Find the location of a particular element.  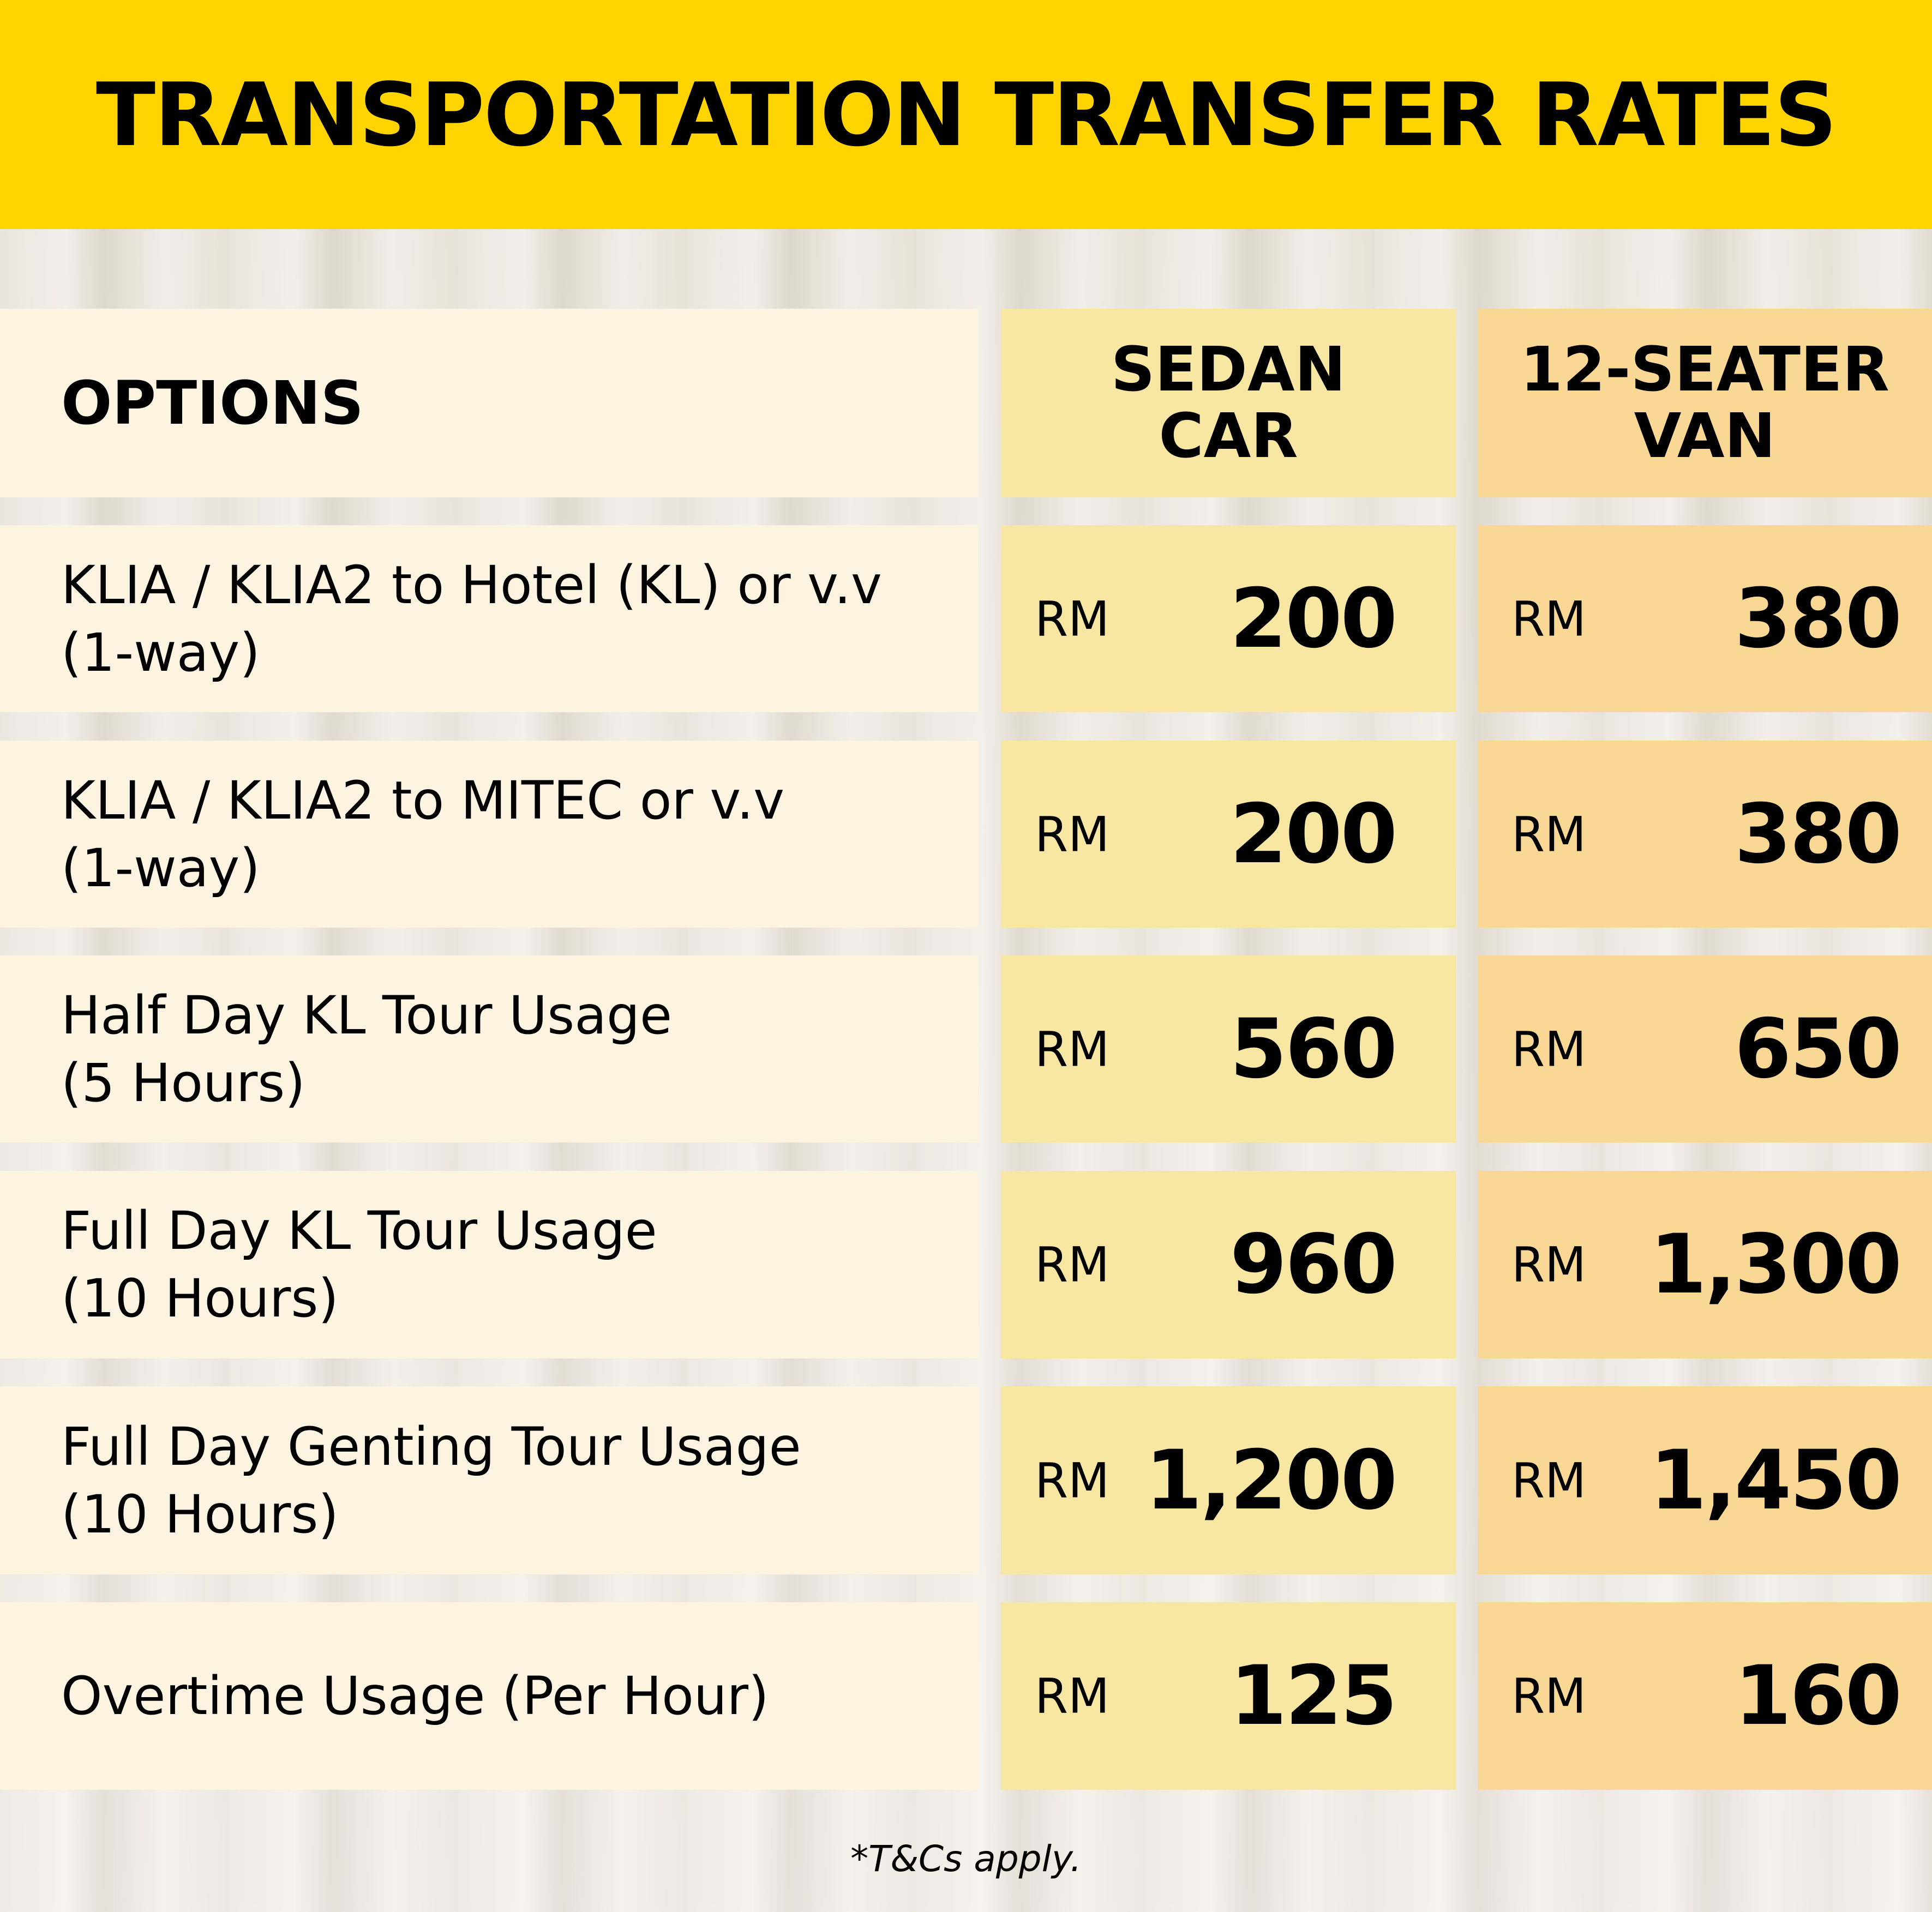

sedan-header: SEDAN CAR is located at coordinates (1228, 403).